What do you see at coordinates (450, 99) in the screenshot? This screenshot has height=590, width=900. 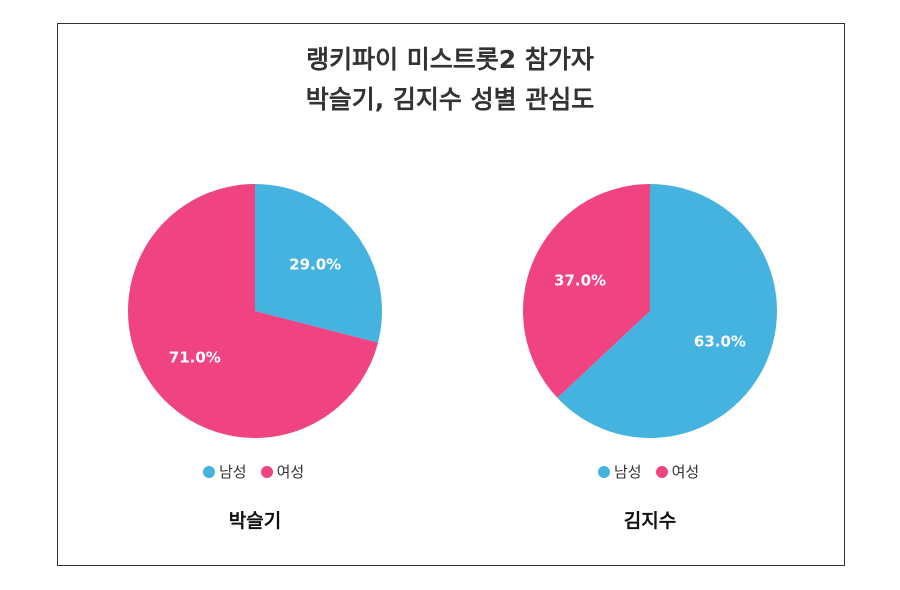 I see `chart-title-line2: 박슬기, 김지수 성별 관심도` at bounding box center [450, 99].